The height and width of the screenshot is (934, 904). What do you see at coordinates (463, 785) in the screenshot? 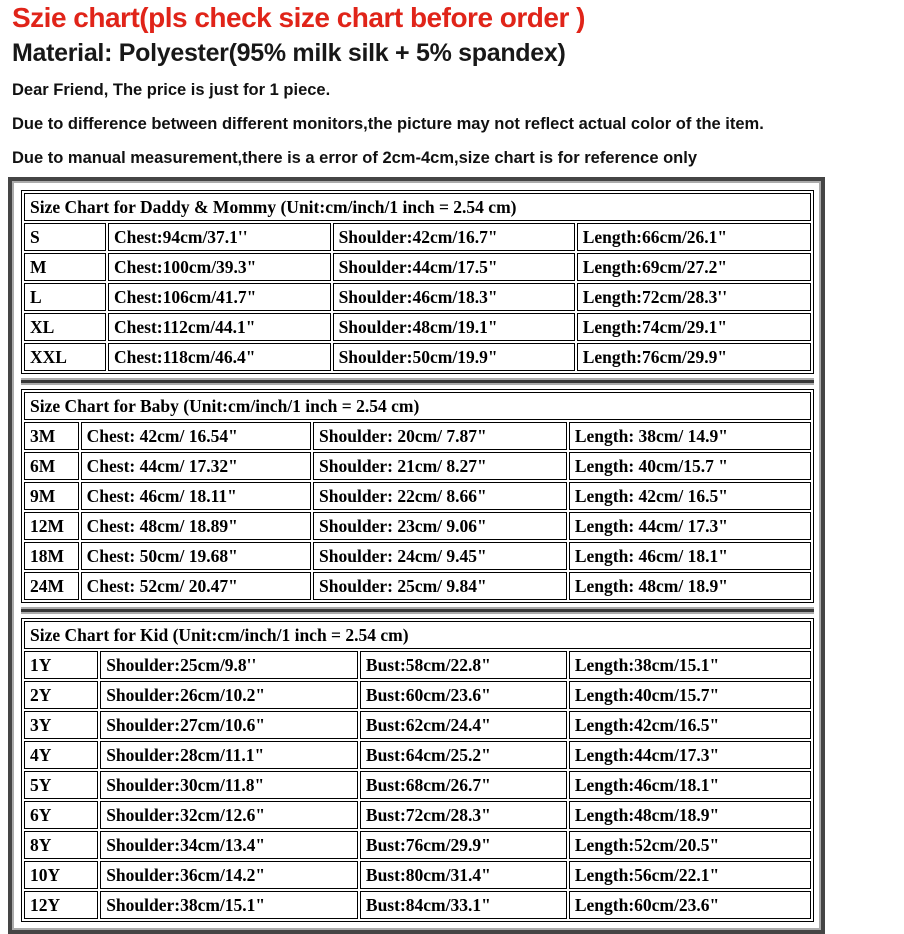
I see `measurement-cell: Bust:68cm/26.7"` at bounding box center [463, 785].